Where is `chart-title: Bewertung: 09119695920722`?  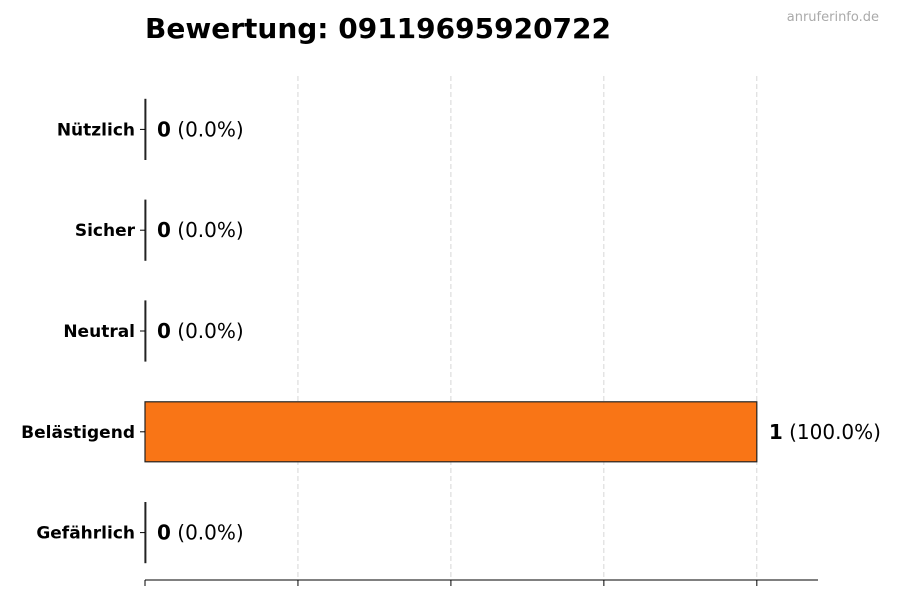
chart-title: Bewertung: 09119695920722 is located at coordinates (378, 28).